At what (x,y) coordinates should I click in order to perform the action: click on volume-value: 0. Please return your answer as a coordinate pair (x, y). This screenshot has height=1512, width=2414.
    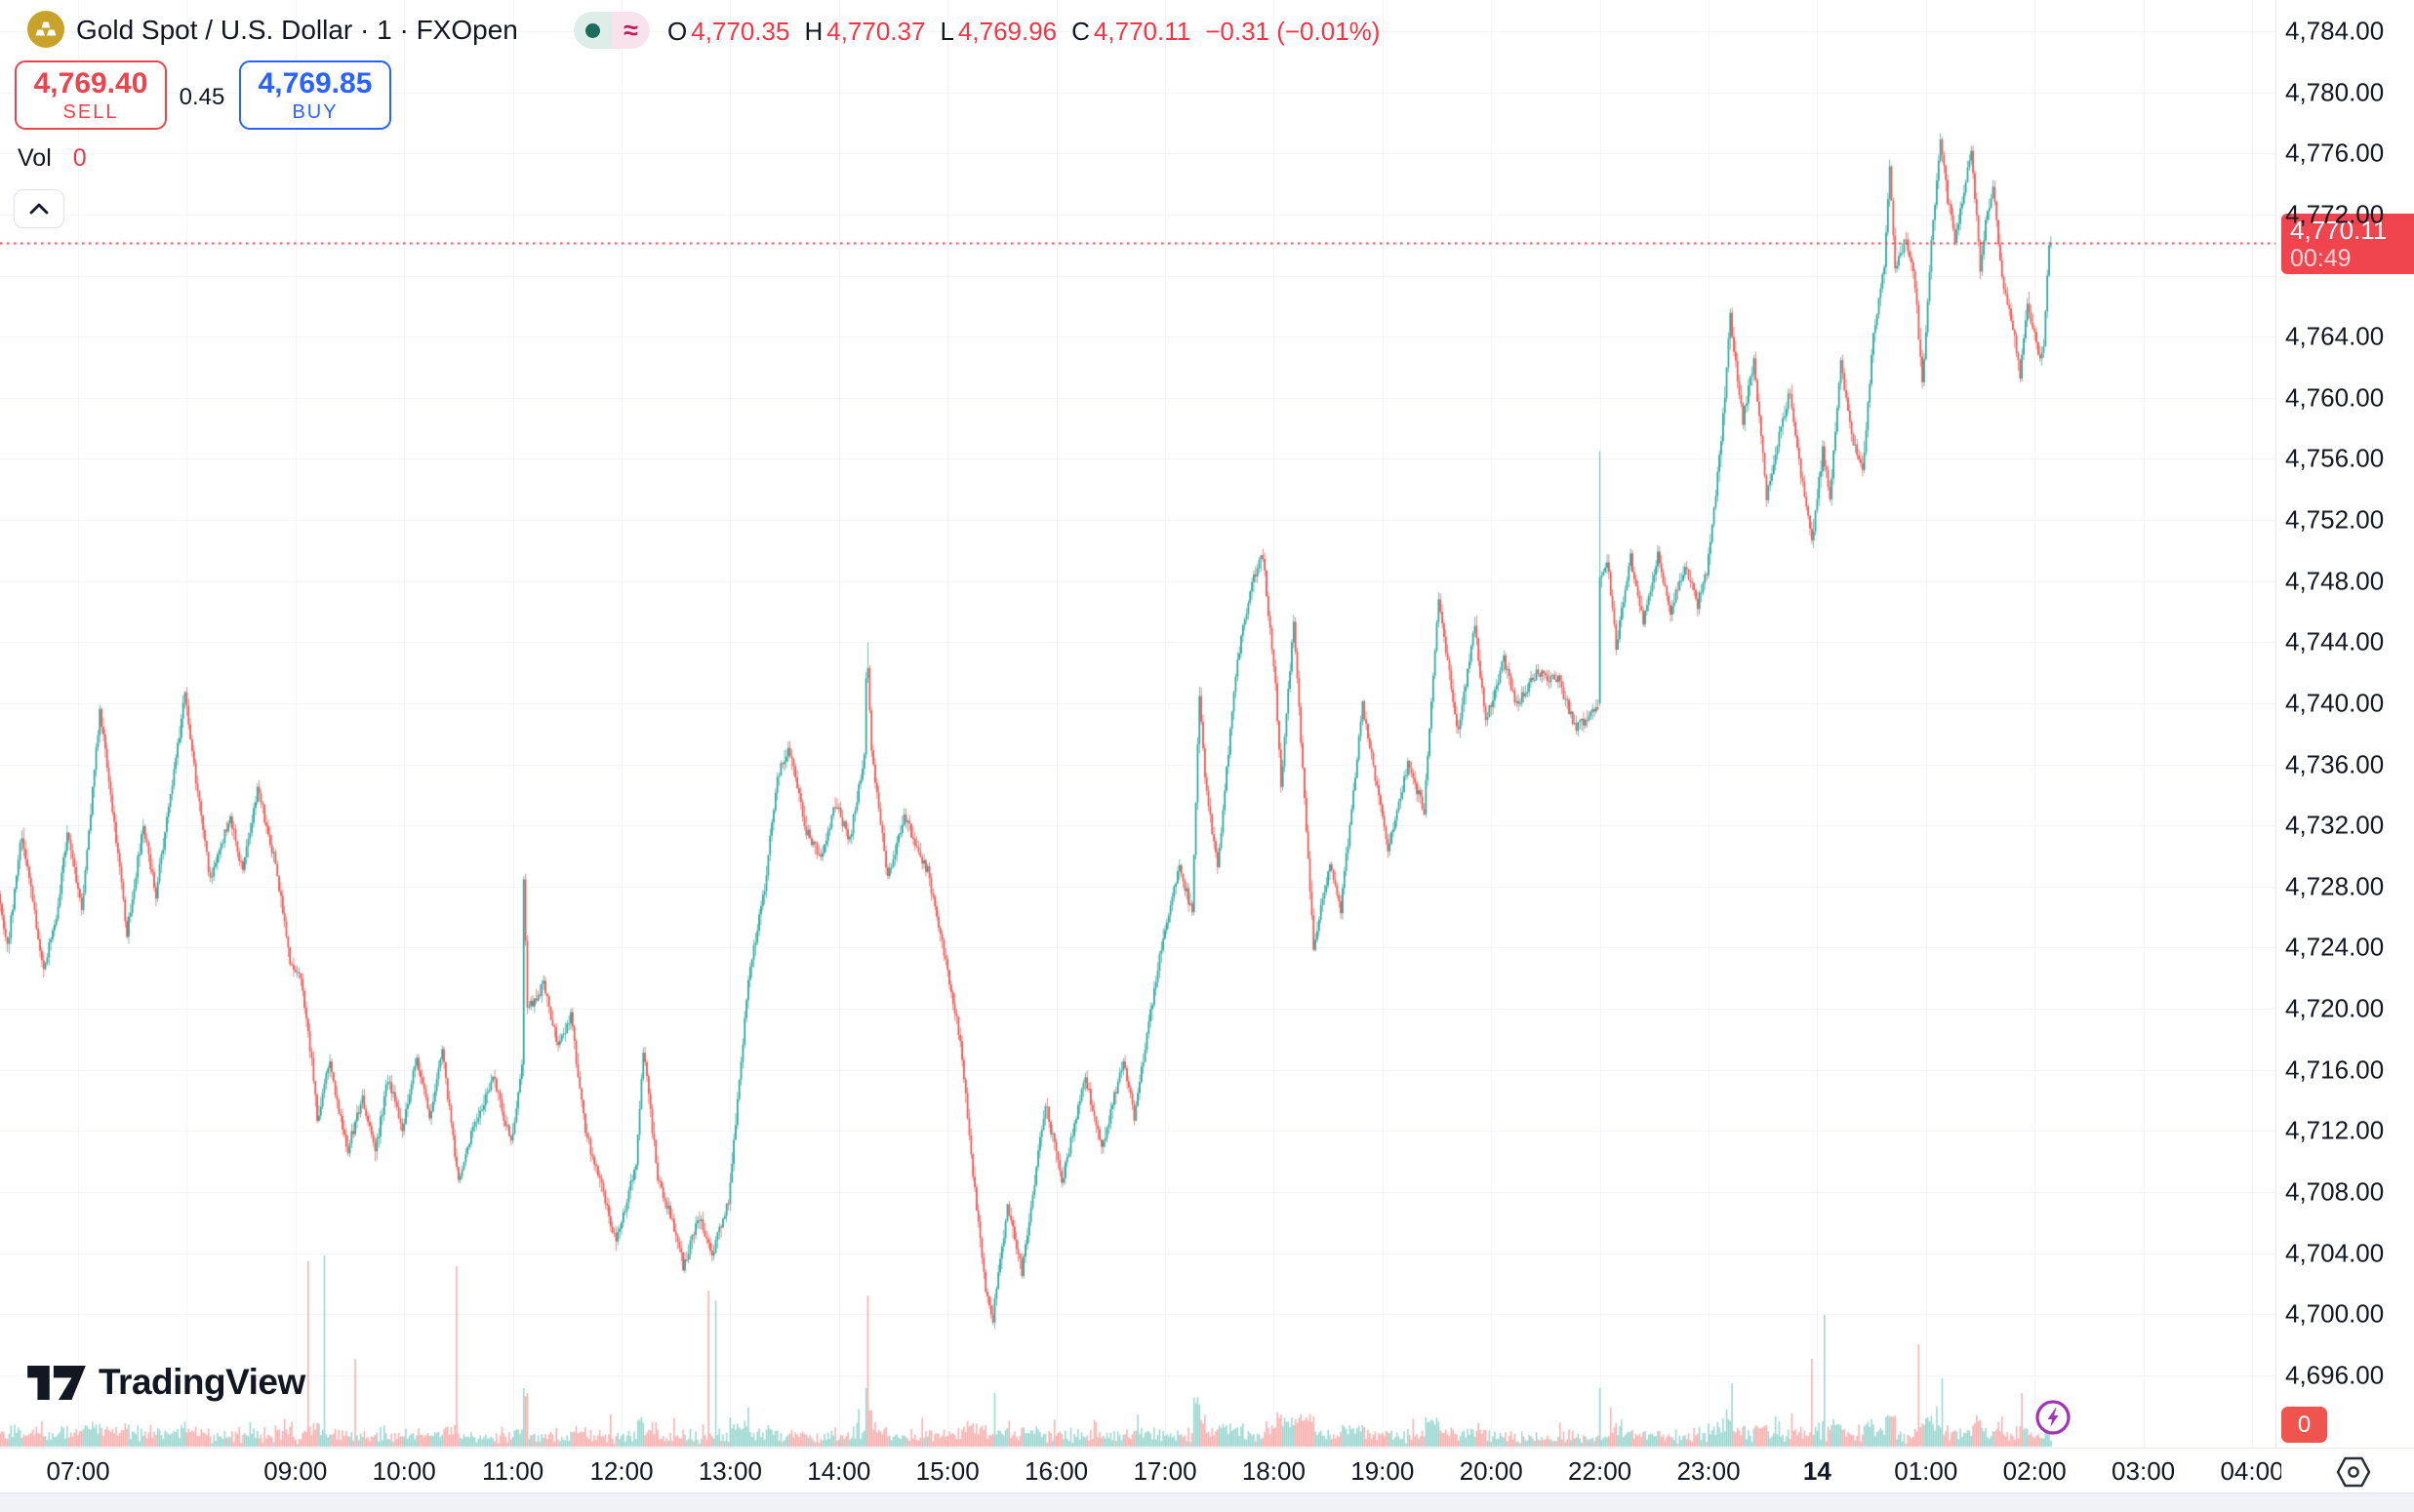
    Looking at the image, I should click on (79, 158).